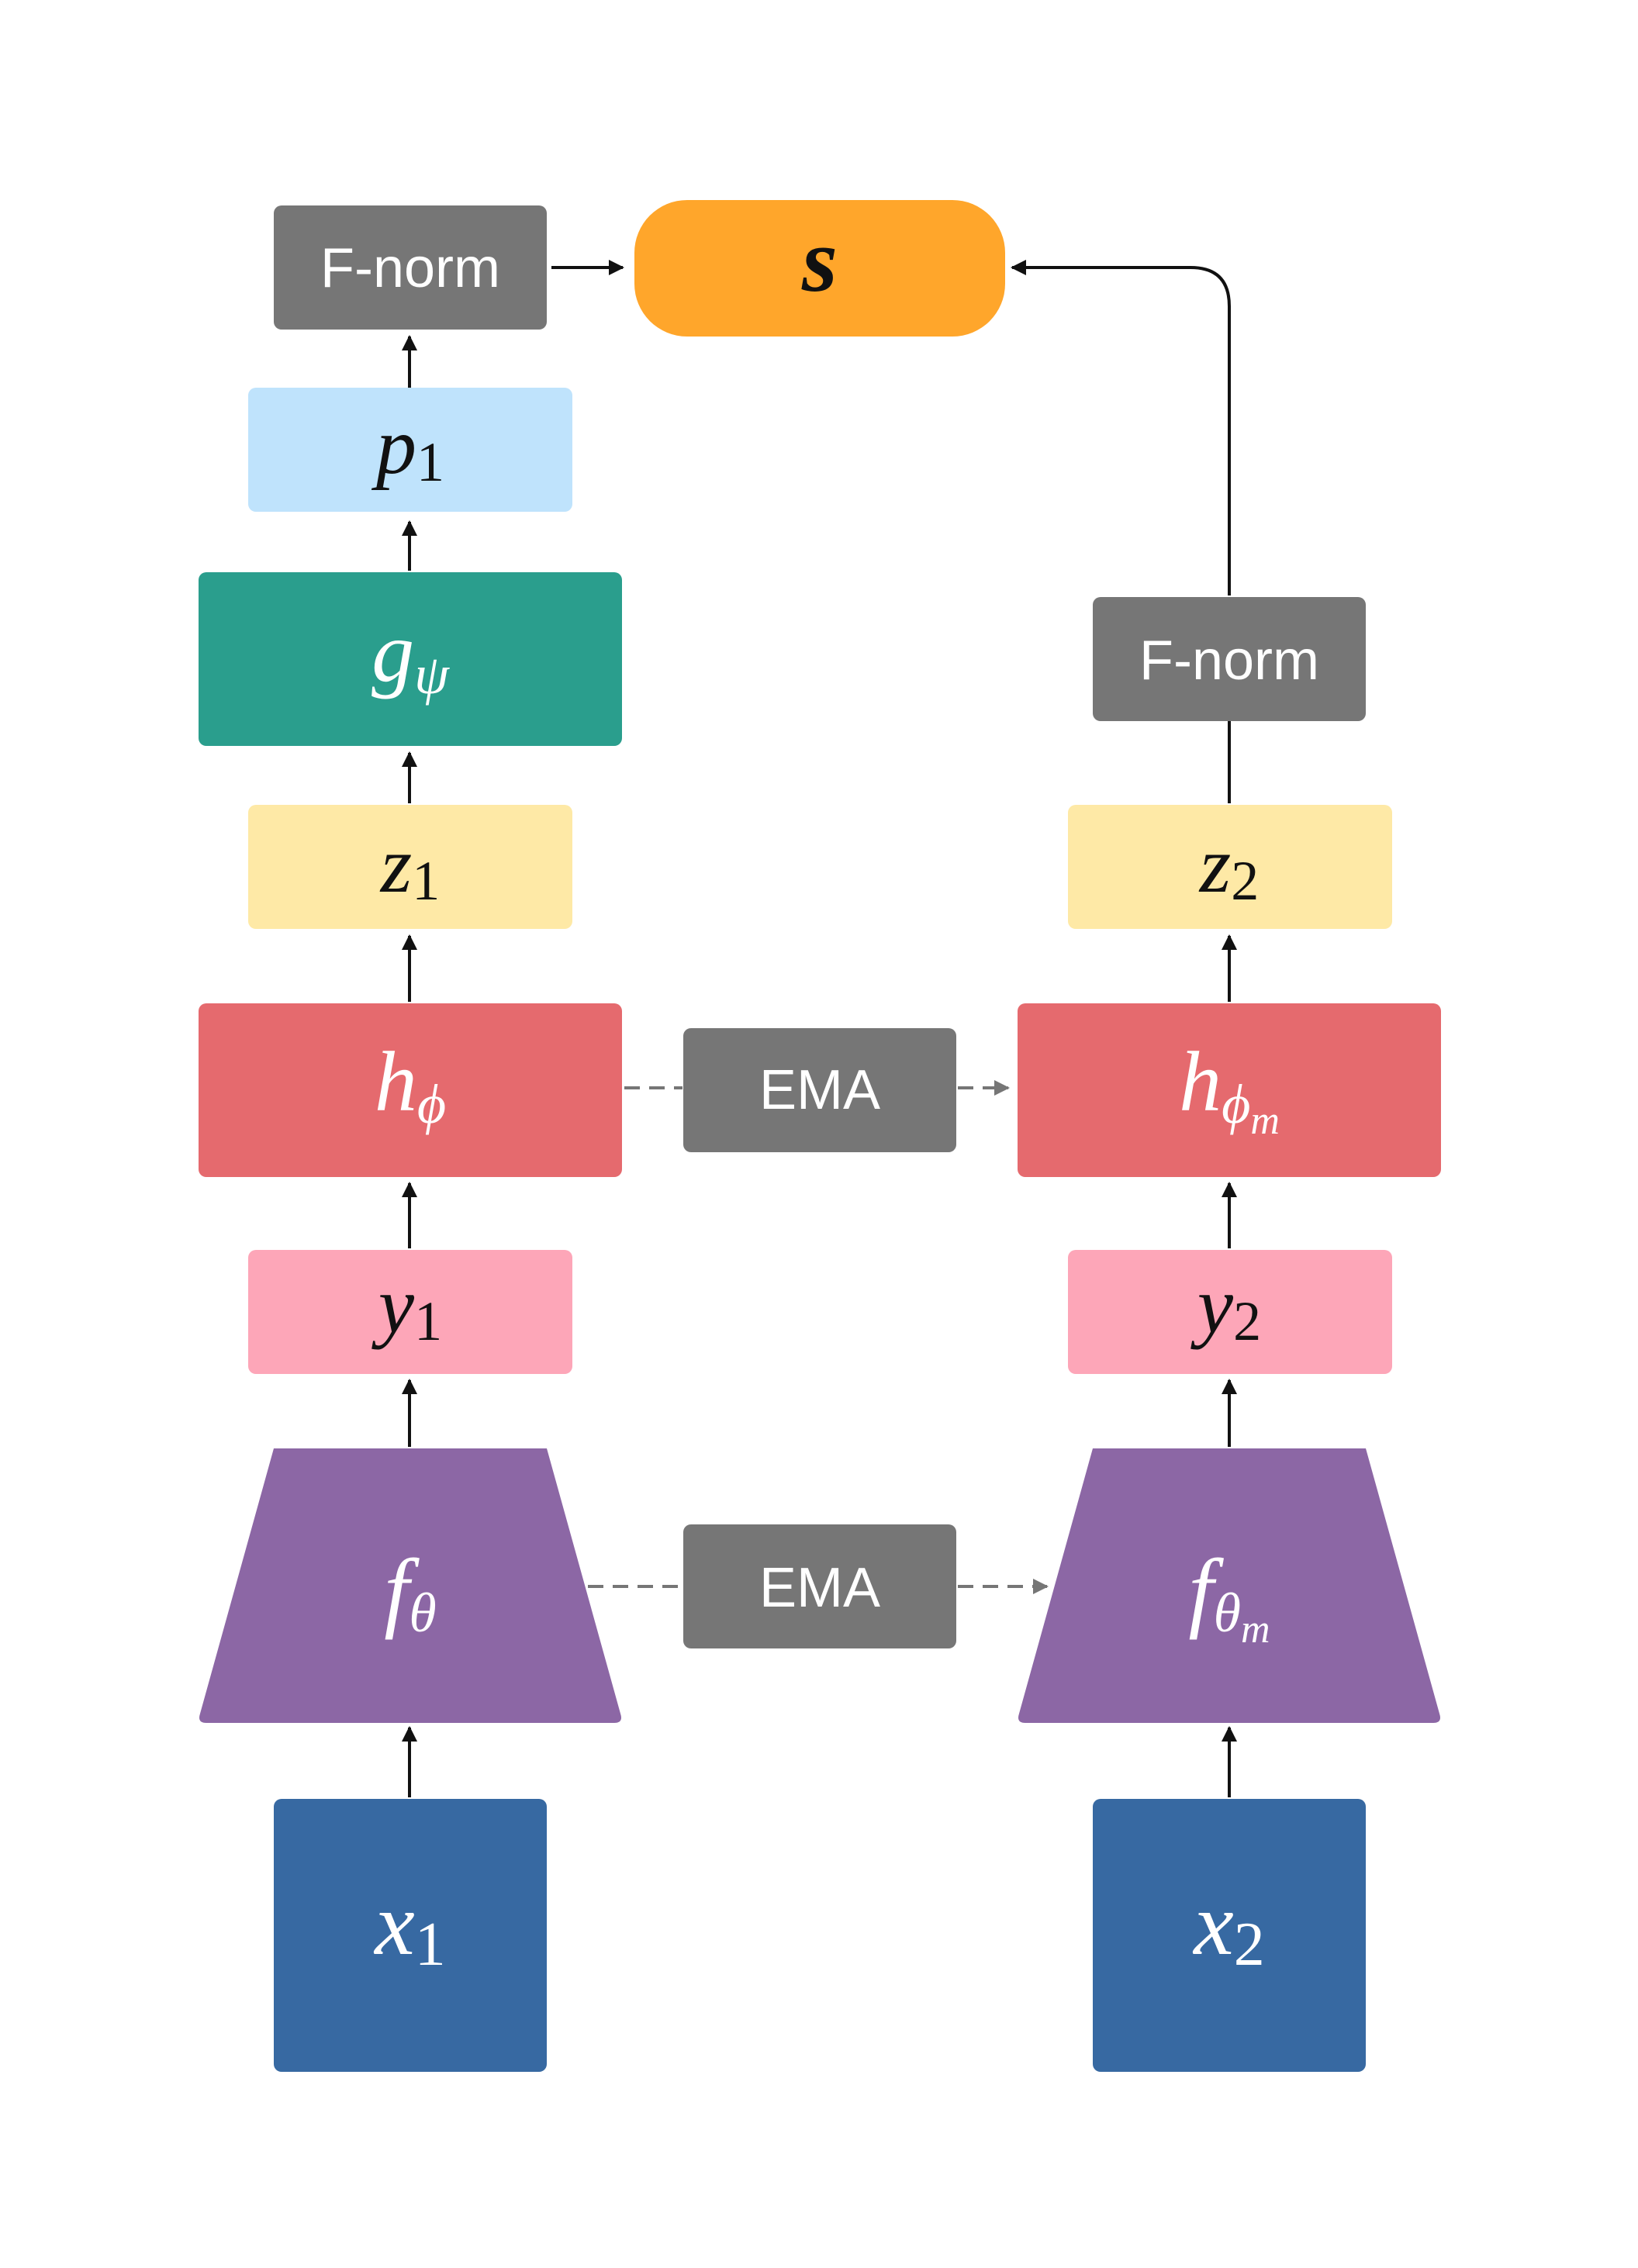 The height and width of the screenshot is (2268, 1638). I want to click on node-p1: p1, so click(410, 450).